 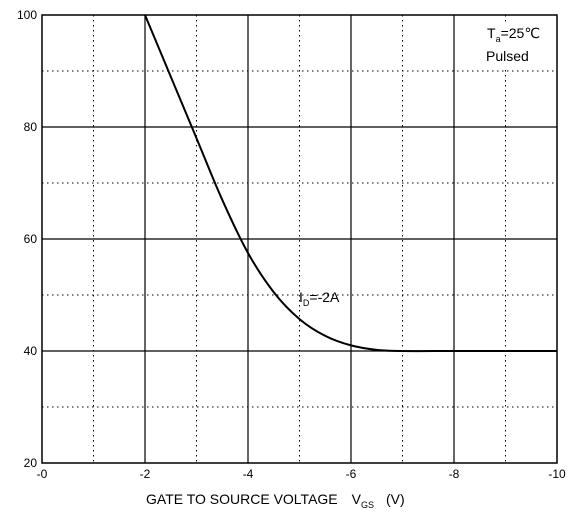 I want to click on x-axis-label-symbol: V, so click(x=357, y=499).